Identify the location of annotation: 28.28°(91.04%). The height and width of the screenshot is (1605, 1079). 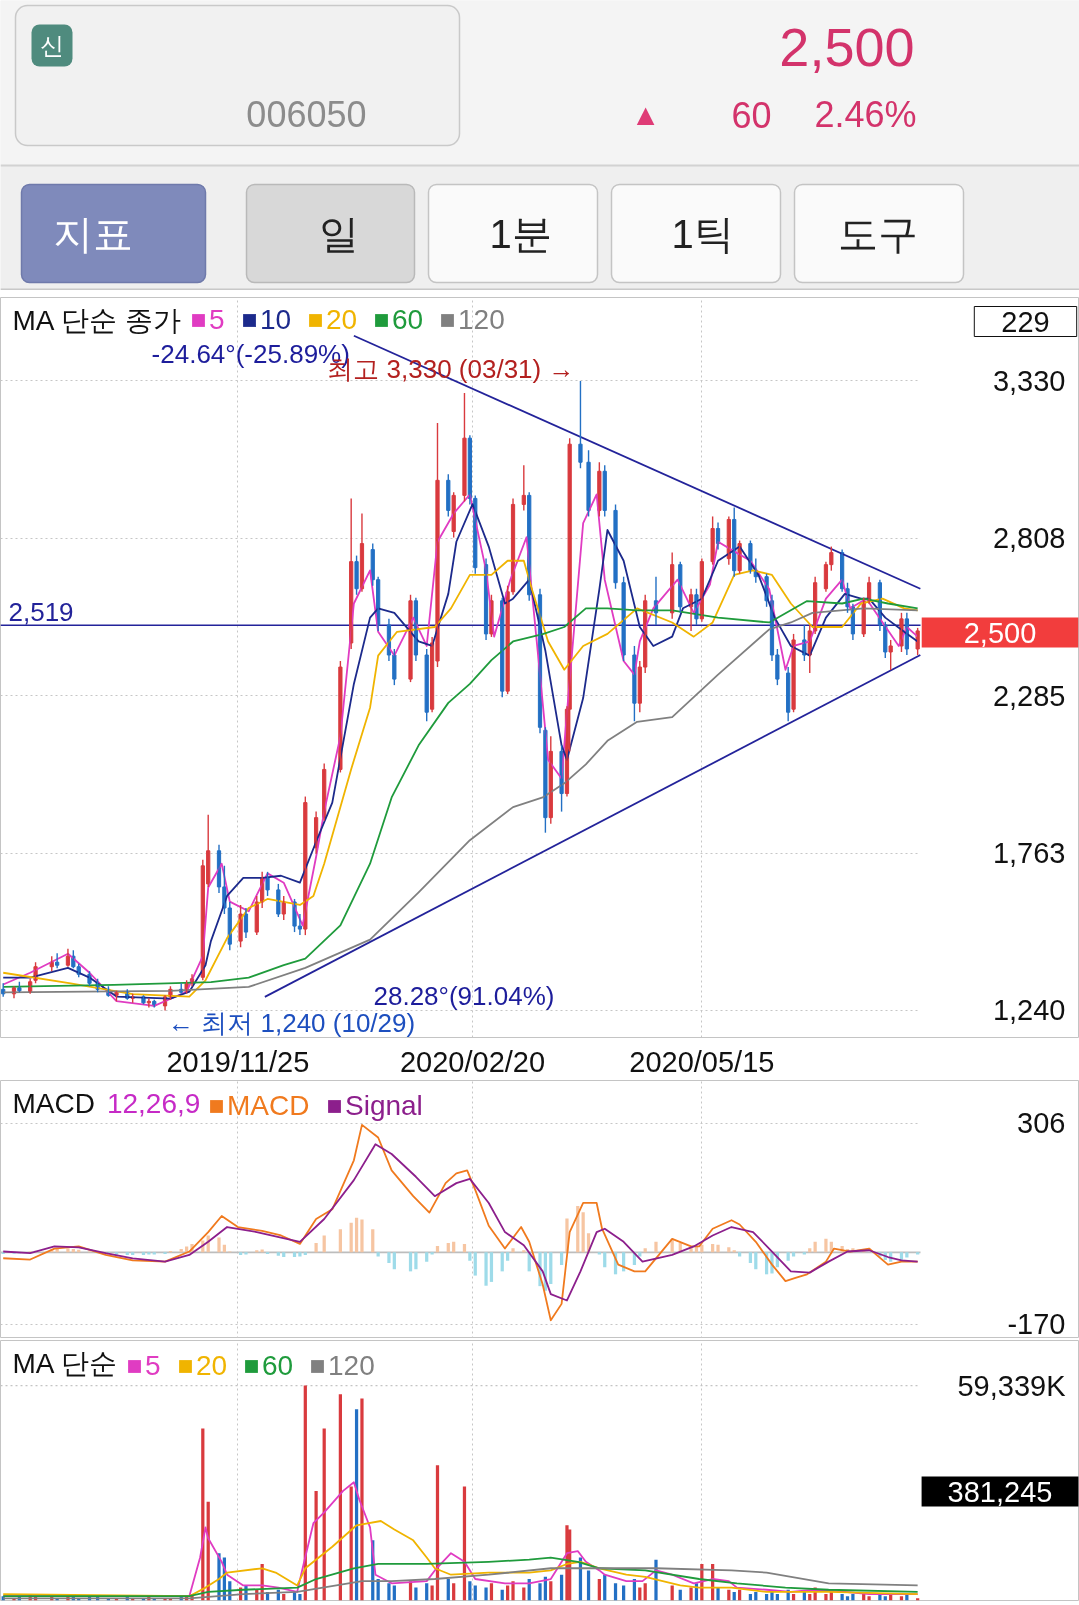
(464, 995).